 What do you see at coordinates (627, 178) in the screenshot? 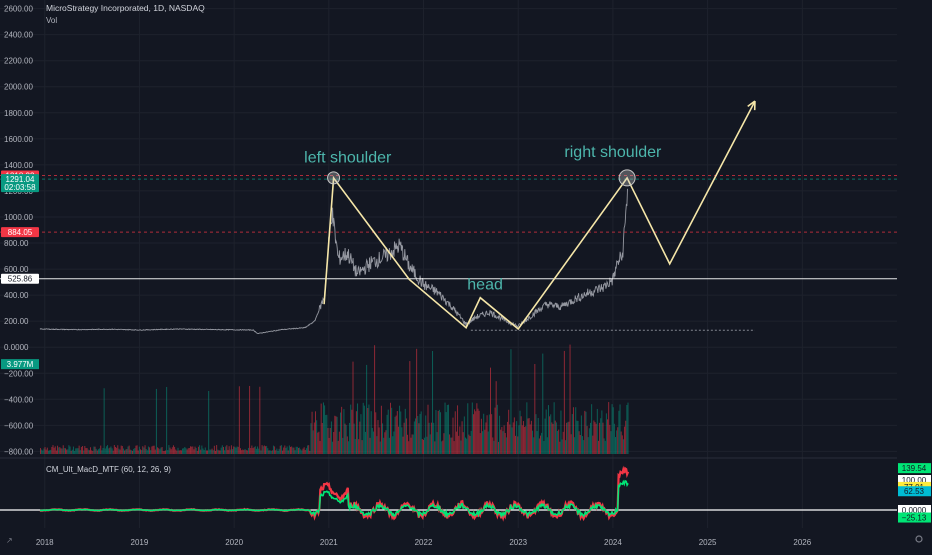
I see `right-shoulder-marker` at bounding box center [627, 178].